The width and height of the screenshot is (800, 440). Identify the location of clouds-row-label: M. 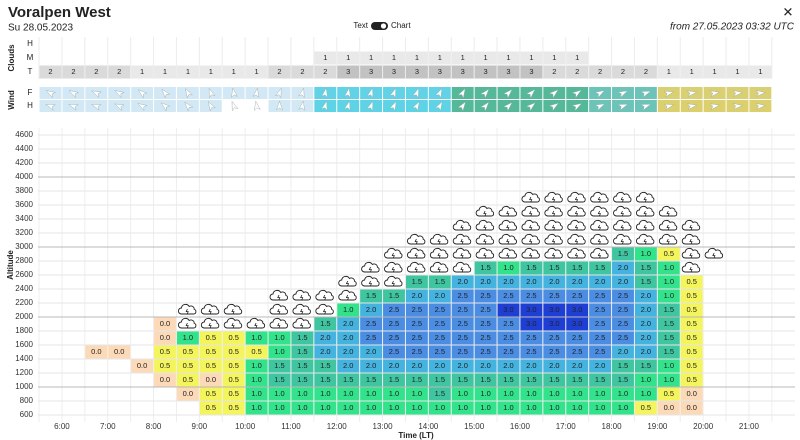
(30, 57).